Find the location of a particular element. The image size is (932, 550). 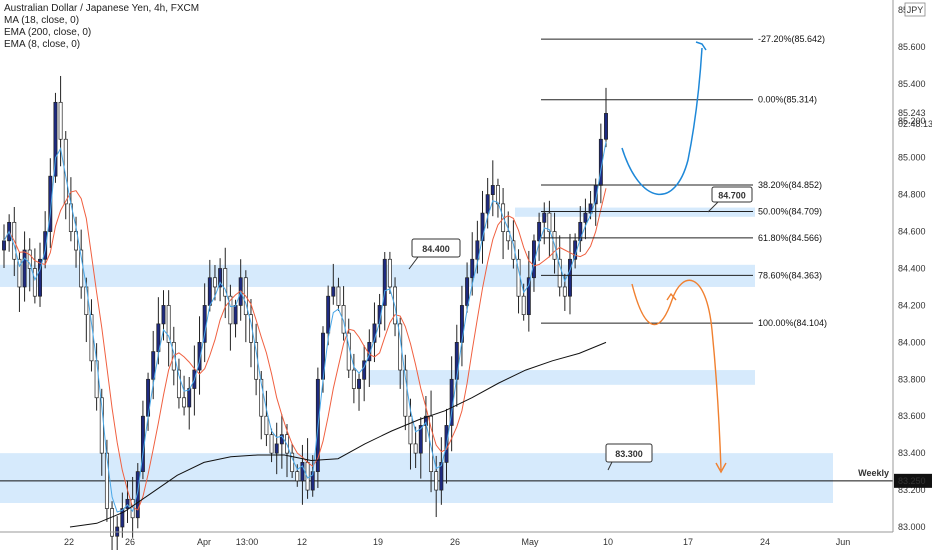

price-tick-label: 84.600 is located at coordinates (912, 232).